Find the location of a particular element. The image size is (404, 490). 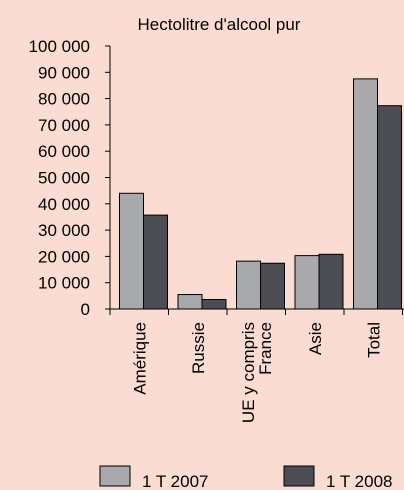

y-tick-label: 10 000 is located at coordinates (64, 283).